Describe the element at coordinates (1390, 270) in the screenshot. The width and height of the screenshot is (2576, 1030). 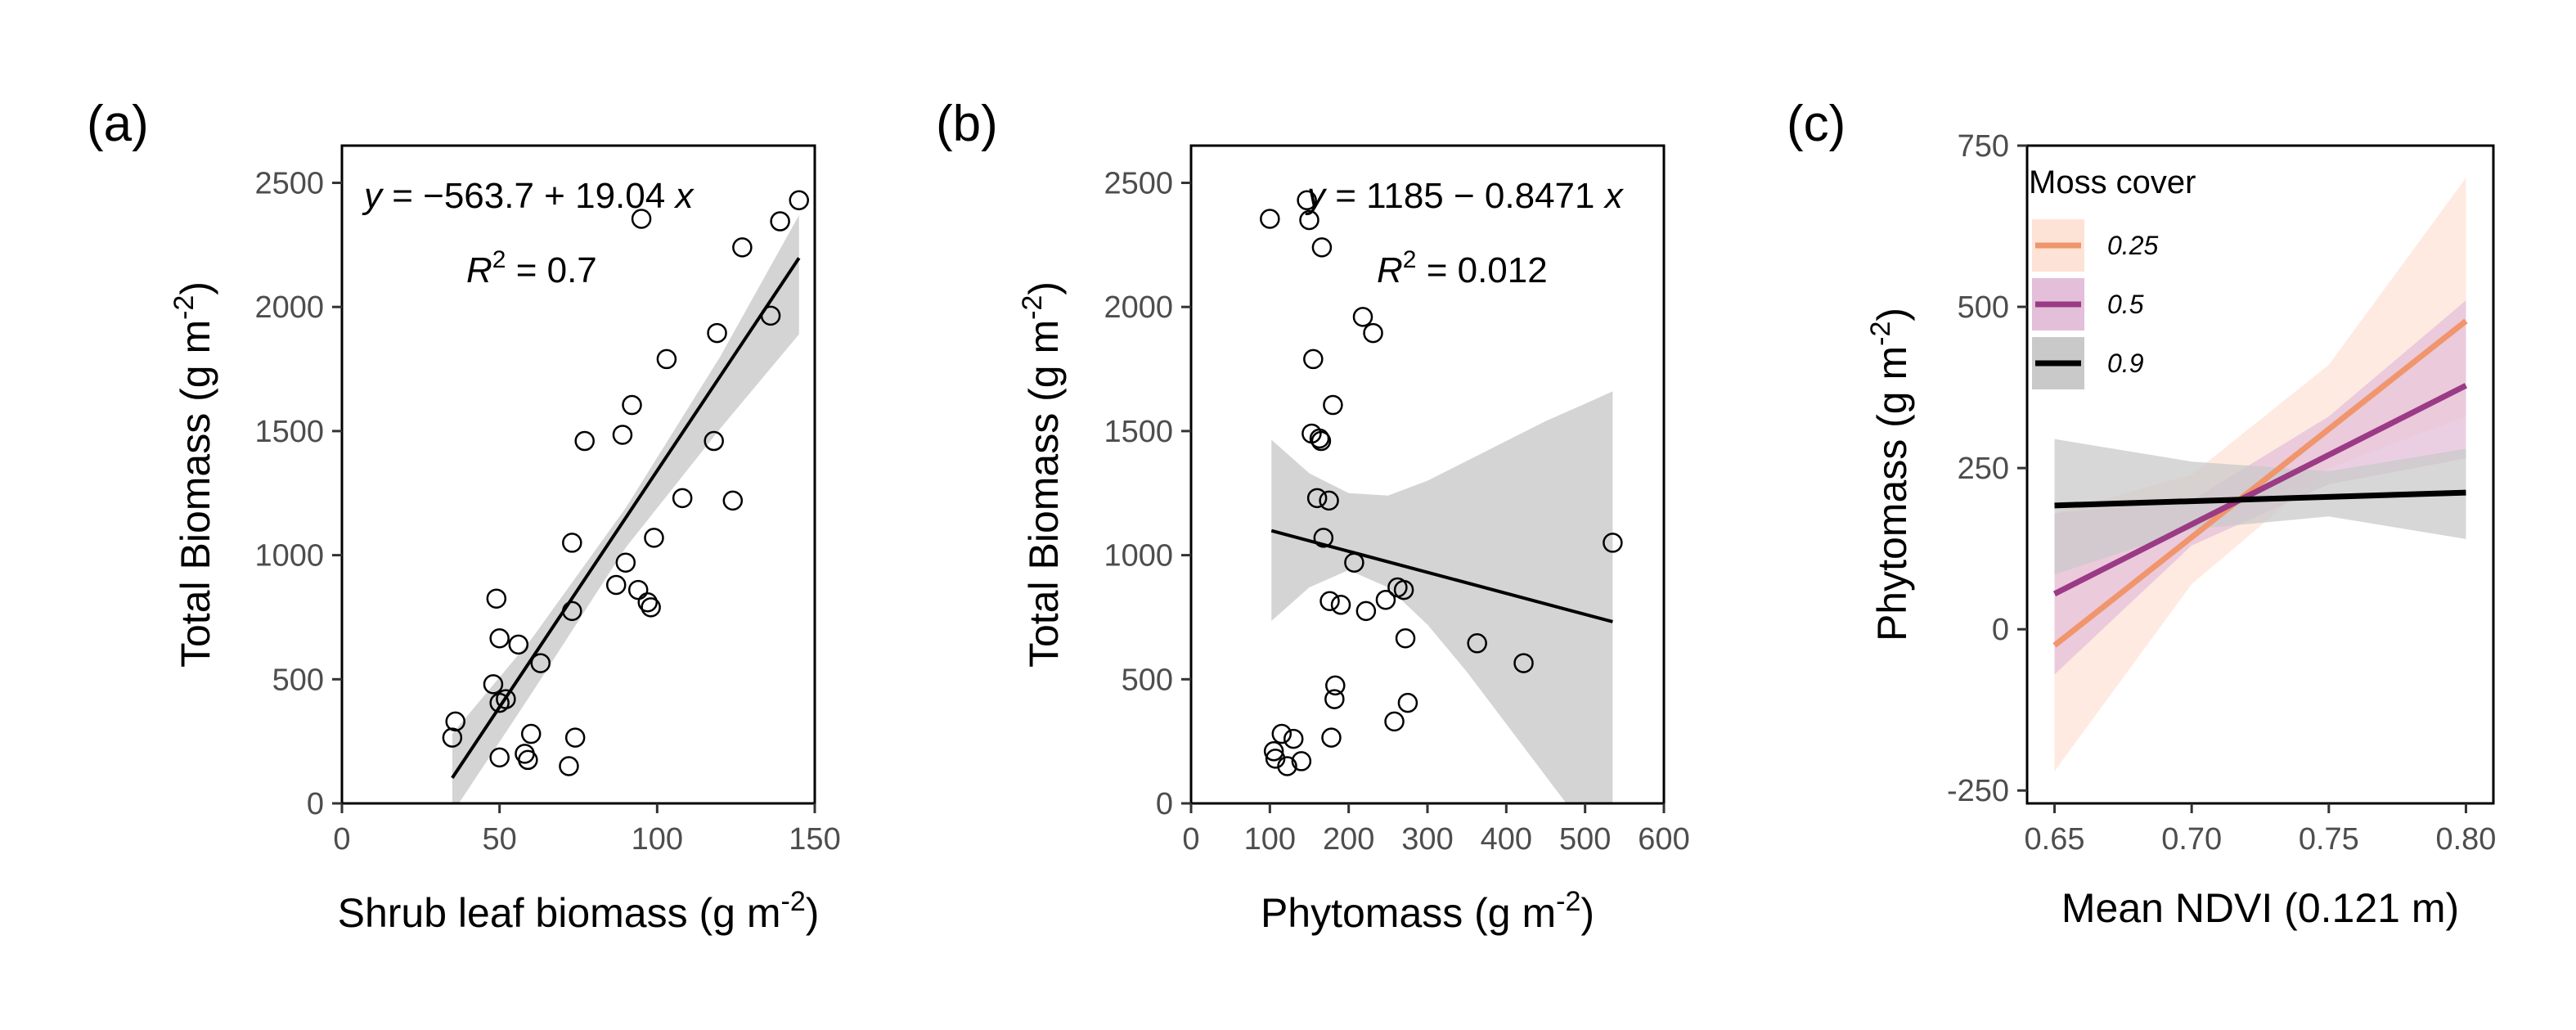
I see `panel-b-r2-label: R` at that location.